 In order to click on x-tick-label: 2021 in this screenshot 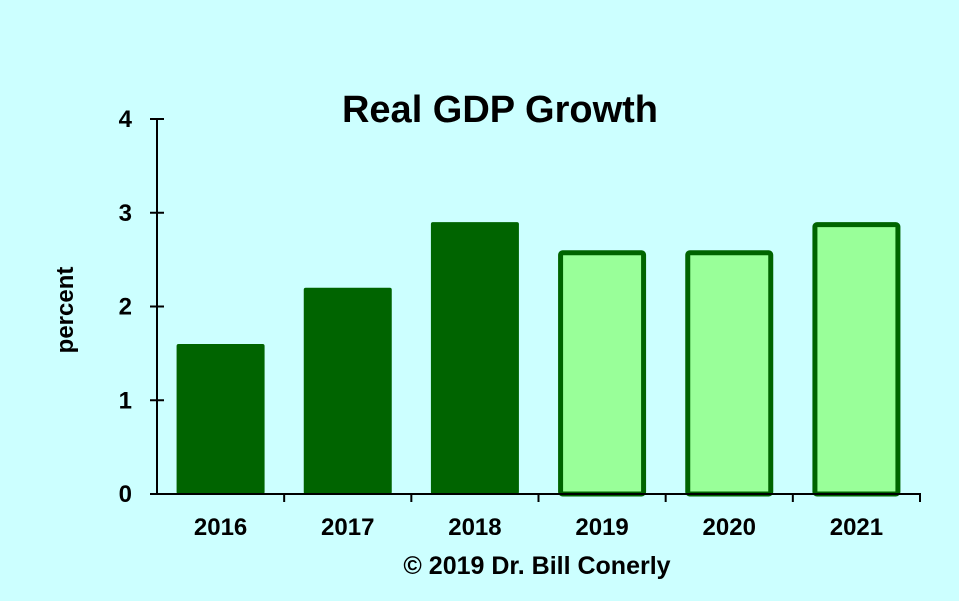, I will do `click(856, 527)`.